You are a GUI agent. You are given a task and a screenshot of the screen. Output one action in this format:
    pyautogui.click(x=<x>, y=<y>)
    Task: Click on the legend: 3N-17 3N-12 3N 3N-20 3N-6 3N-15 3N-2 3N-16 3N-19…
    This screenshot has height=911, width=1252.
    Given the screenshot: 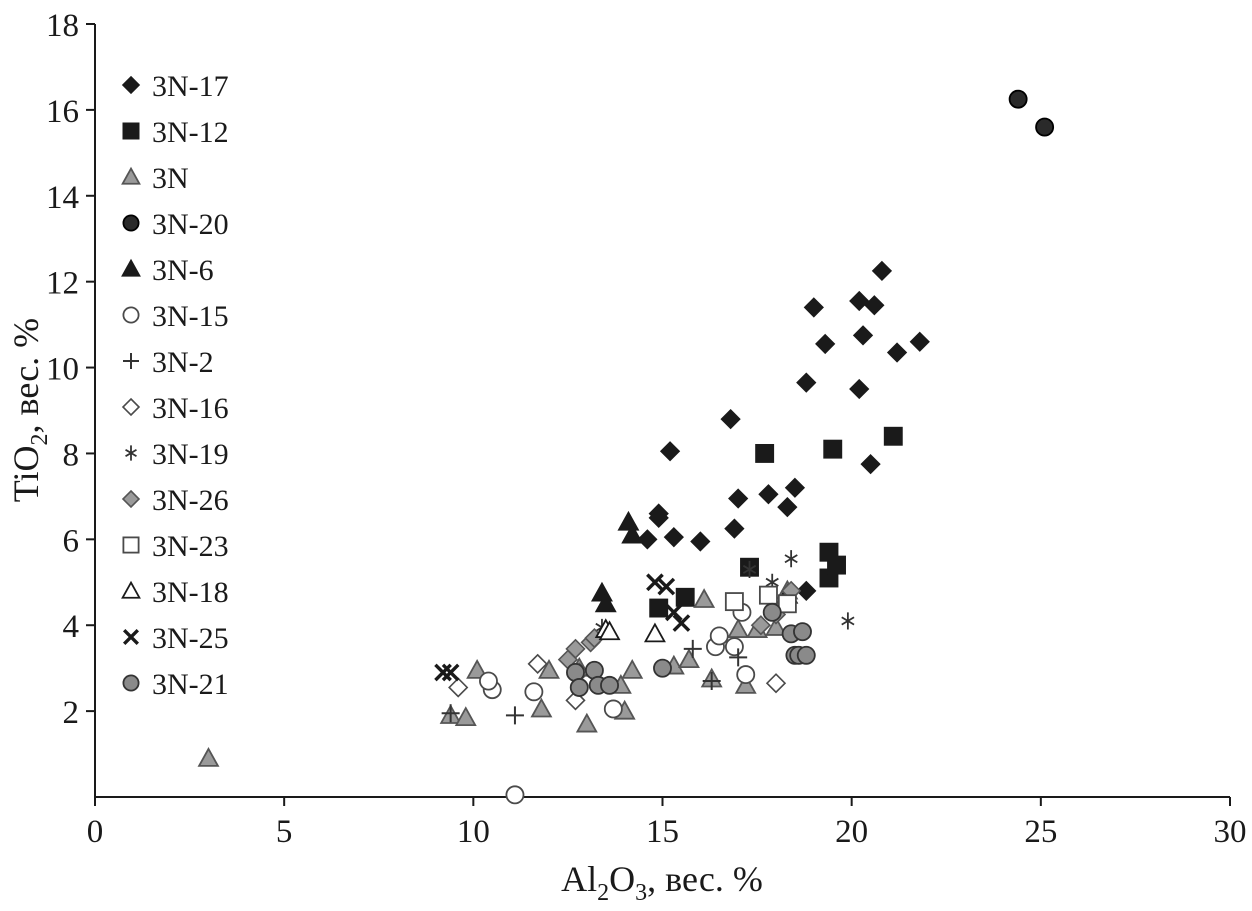 What is the action you would take?
    pyautogui.click(x=175, y=385)
    